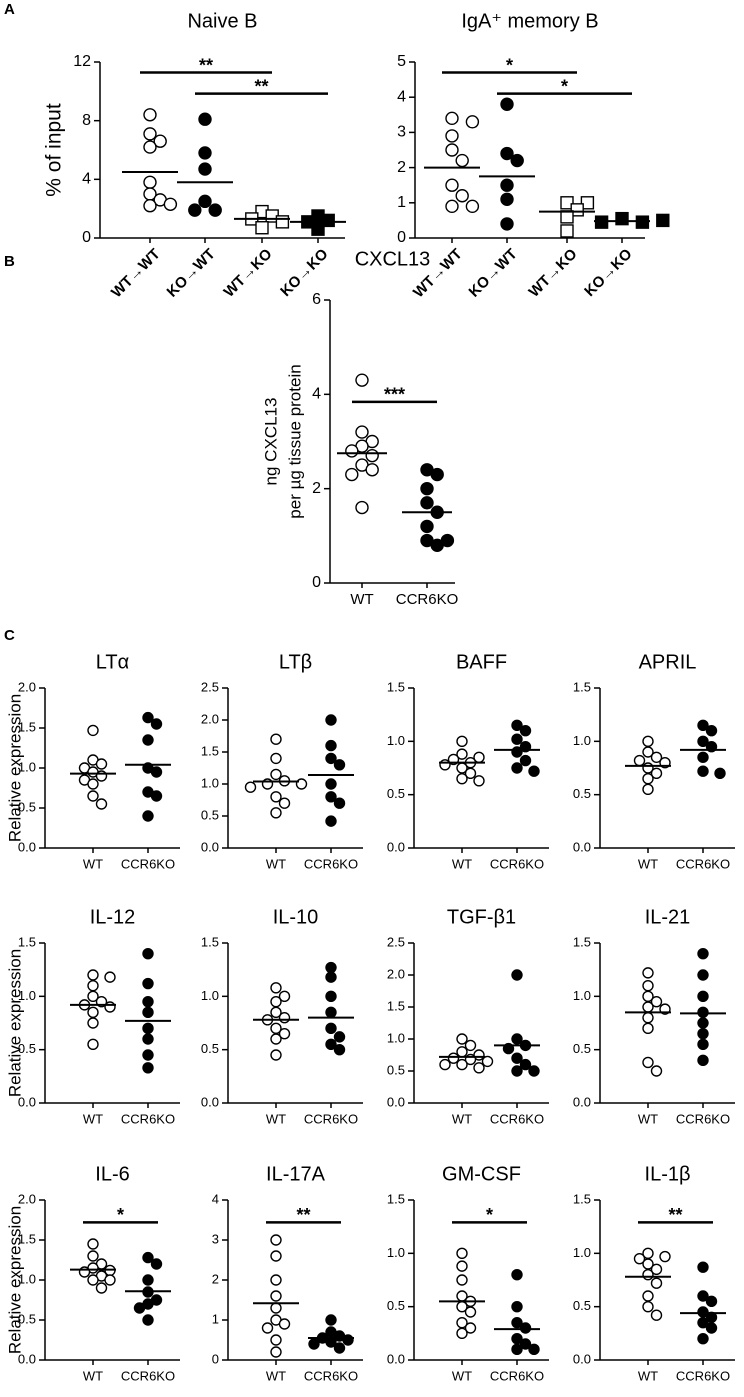 The width and height of the screenshot is (744, 1397). Describe the element at coordinates (668, 662) in the screenshot. I see `chart-title: APRIL` at that location.